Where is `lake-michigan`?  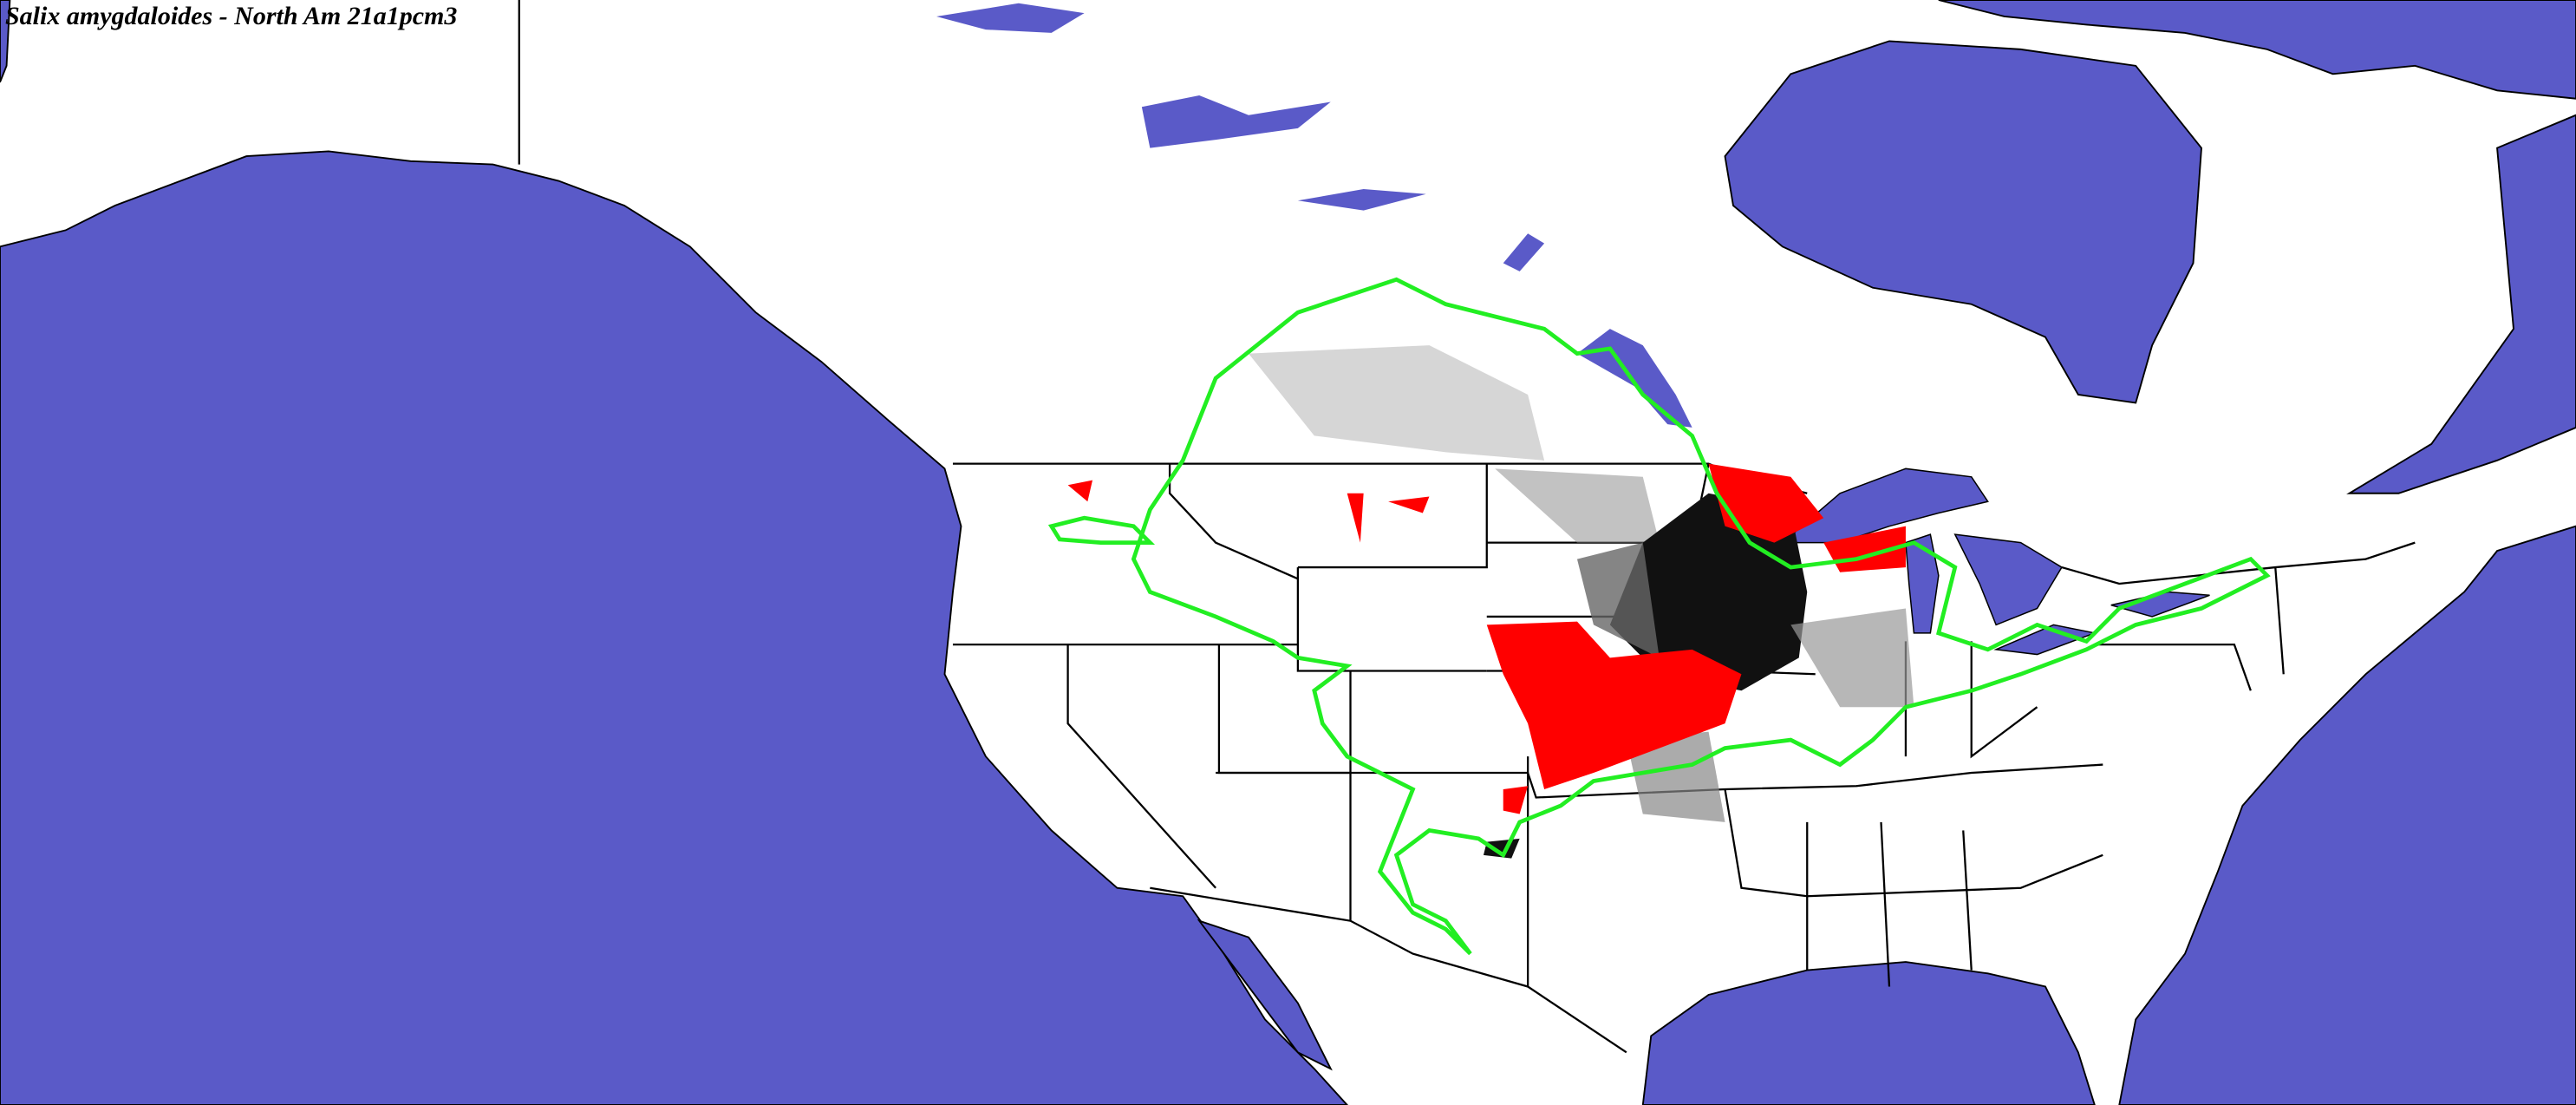 lake-michigan is located at coordinates (1923, 583).